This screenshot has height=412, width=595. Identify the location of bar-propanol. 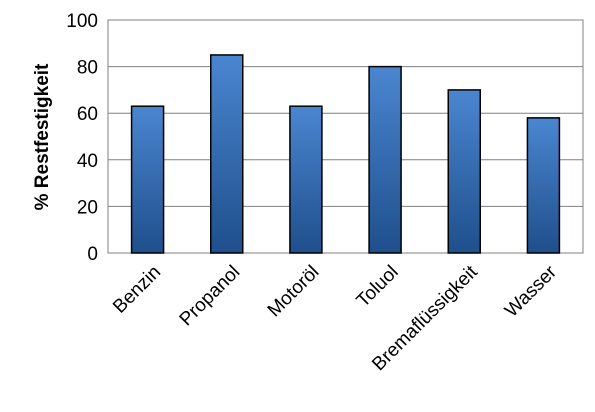
(227, 154).